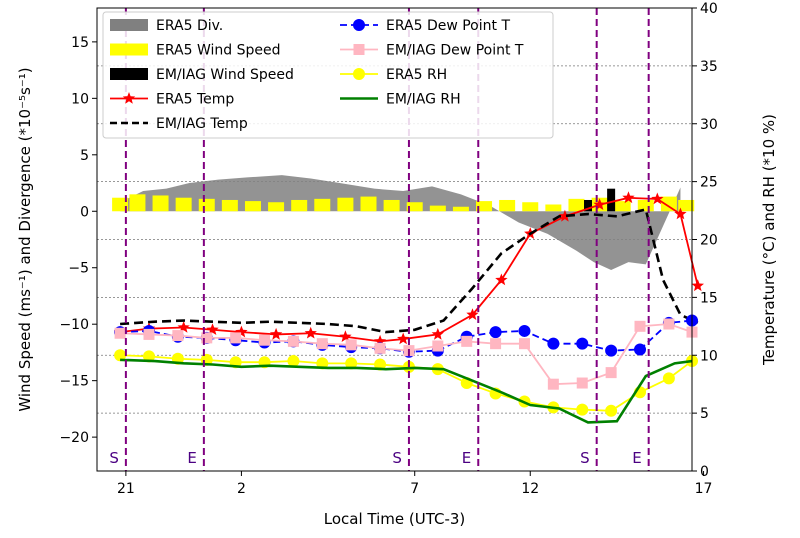 The width and height of the screenshot is (800, 538). I want to click on x-tick-label: 7, so click(414, 489).